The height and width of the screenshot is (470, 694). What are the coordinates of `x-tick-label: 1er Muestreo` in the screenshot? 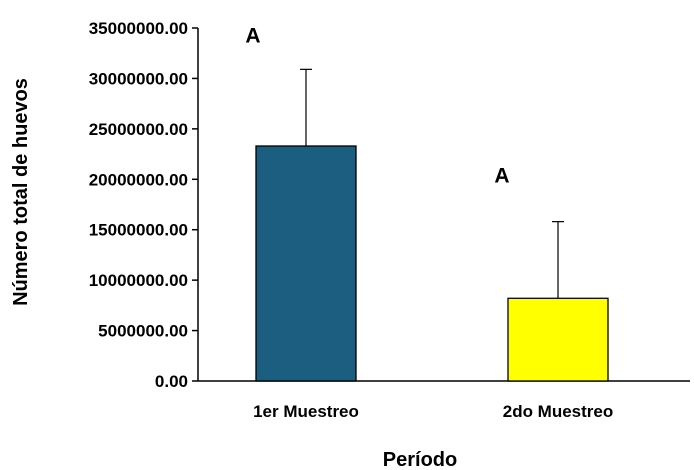 It's located at (306, 411).